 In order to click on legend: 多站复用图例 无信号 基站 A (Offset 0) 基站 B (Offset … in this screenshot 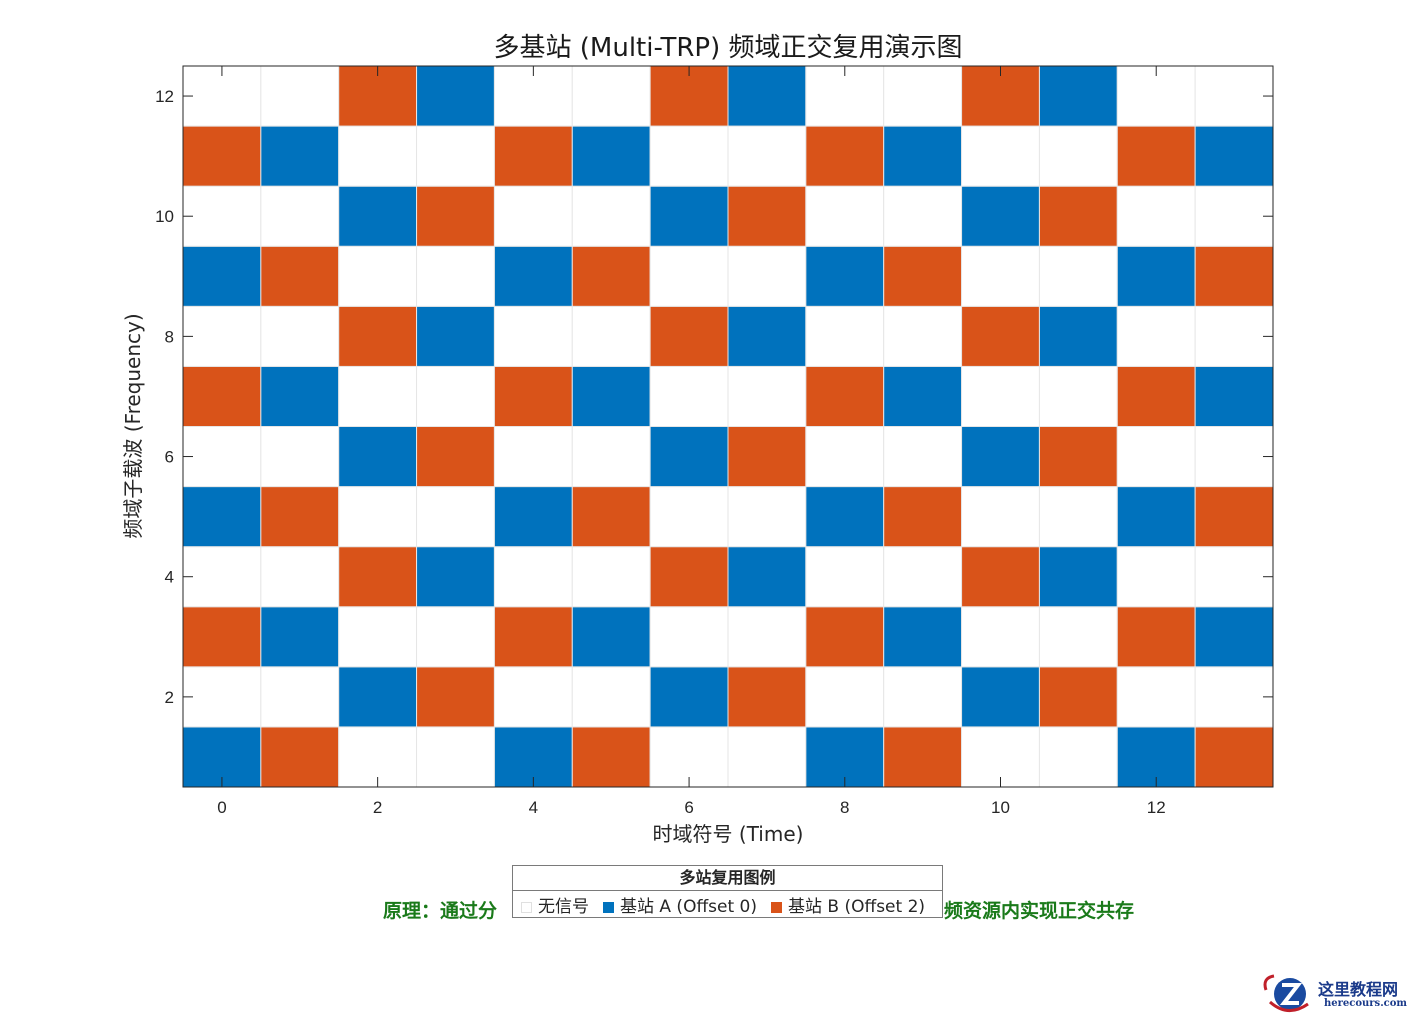, I will do `click(727, 891)`.